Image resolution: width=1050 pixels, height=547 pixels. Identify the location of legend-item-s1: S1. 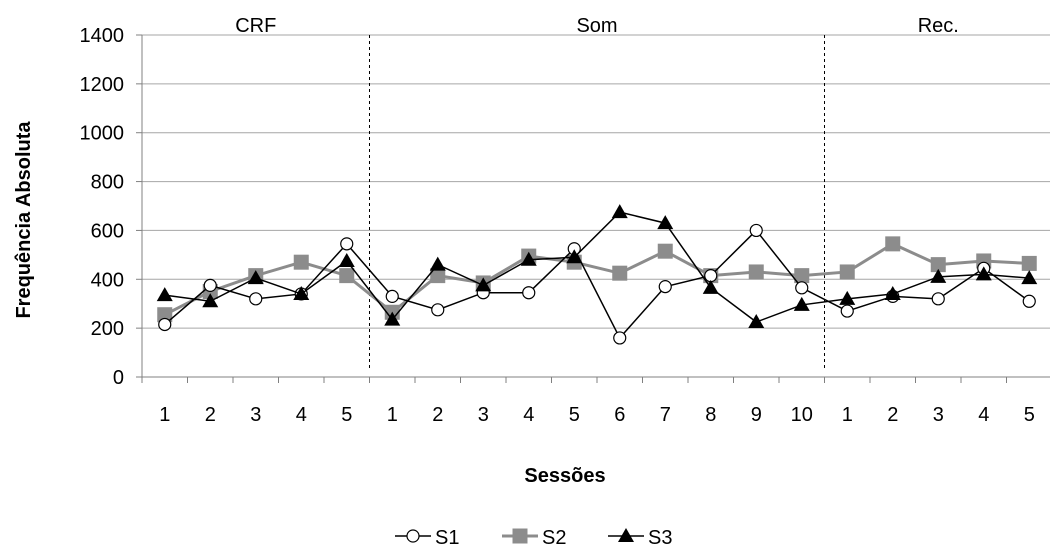
(427, 537).